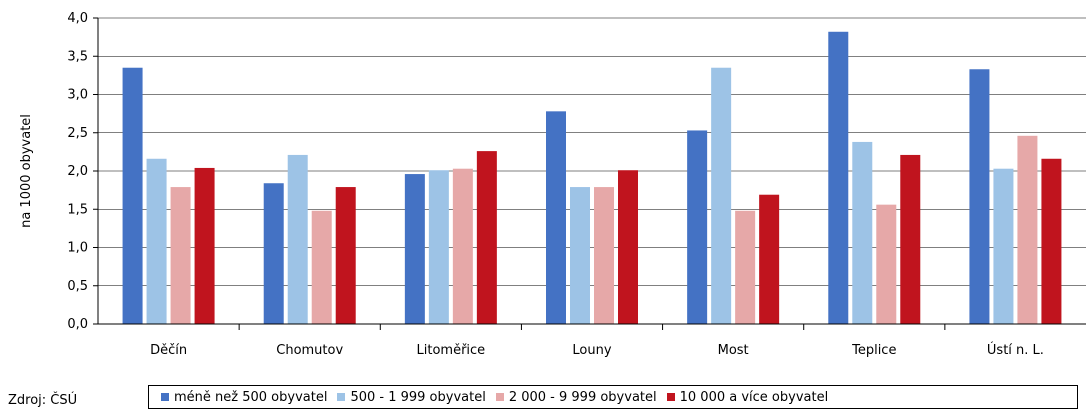 The image size is (1091, 417). I want to click on y-tick-label: 0,5, so click(77, 286).